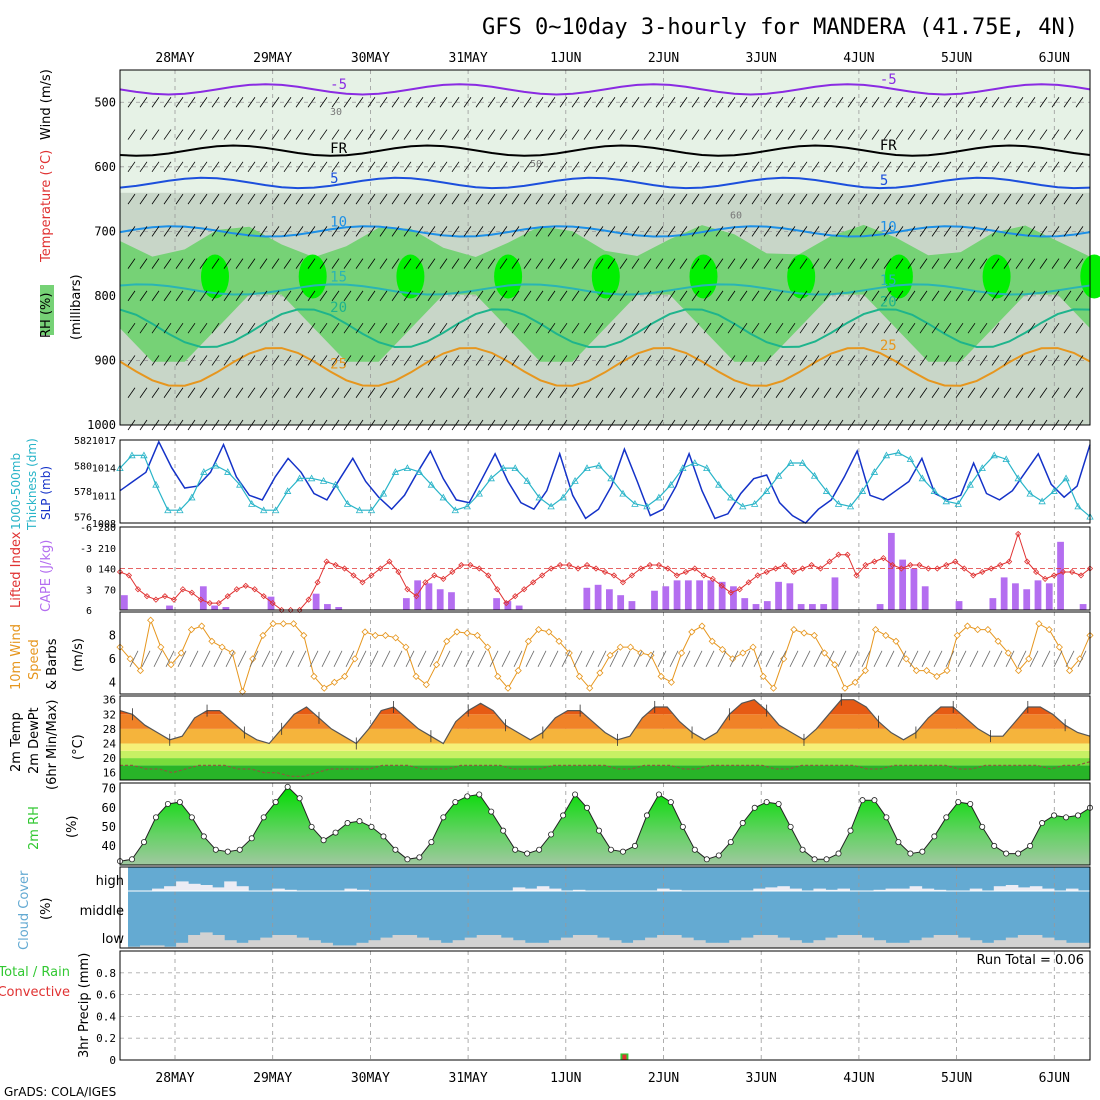 The image size is (1100, 1100). What do you see at coordinates (338, 85) in the screenshot?
I see `isotherm-label: -5` at bounding box center [338, 85].